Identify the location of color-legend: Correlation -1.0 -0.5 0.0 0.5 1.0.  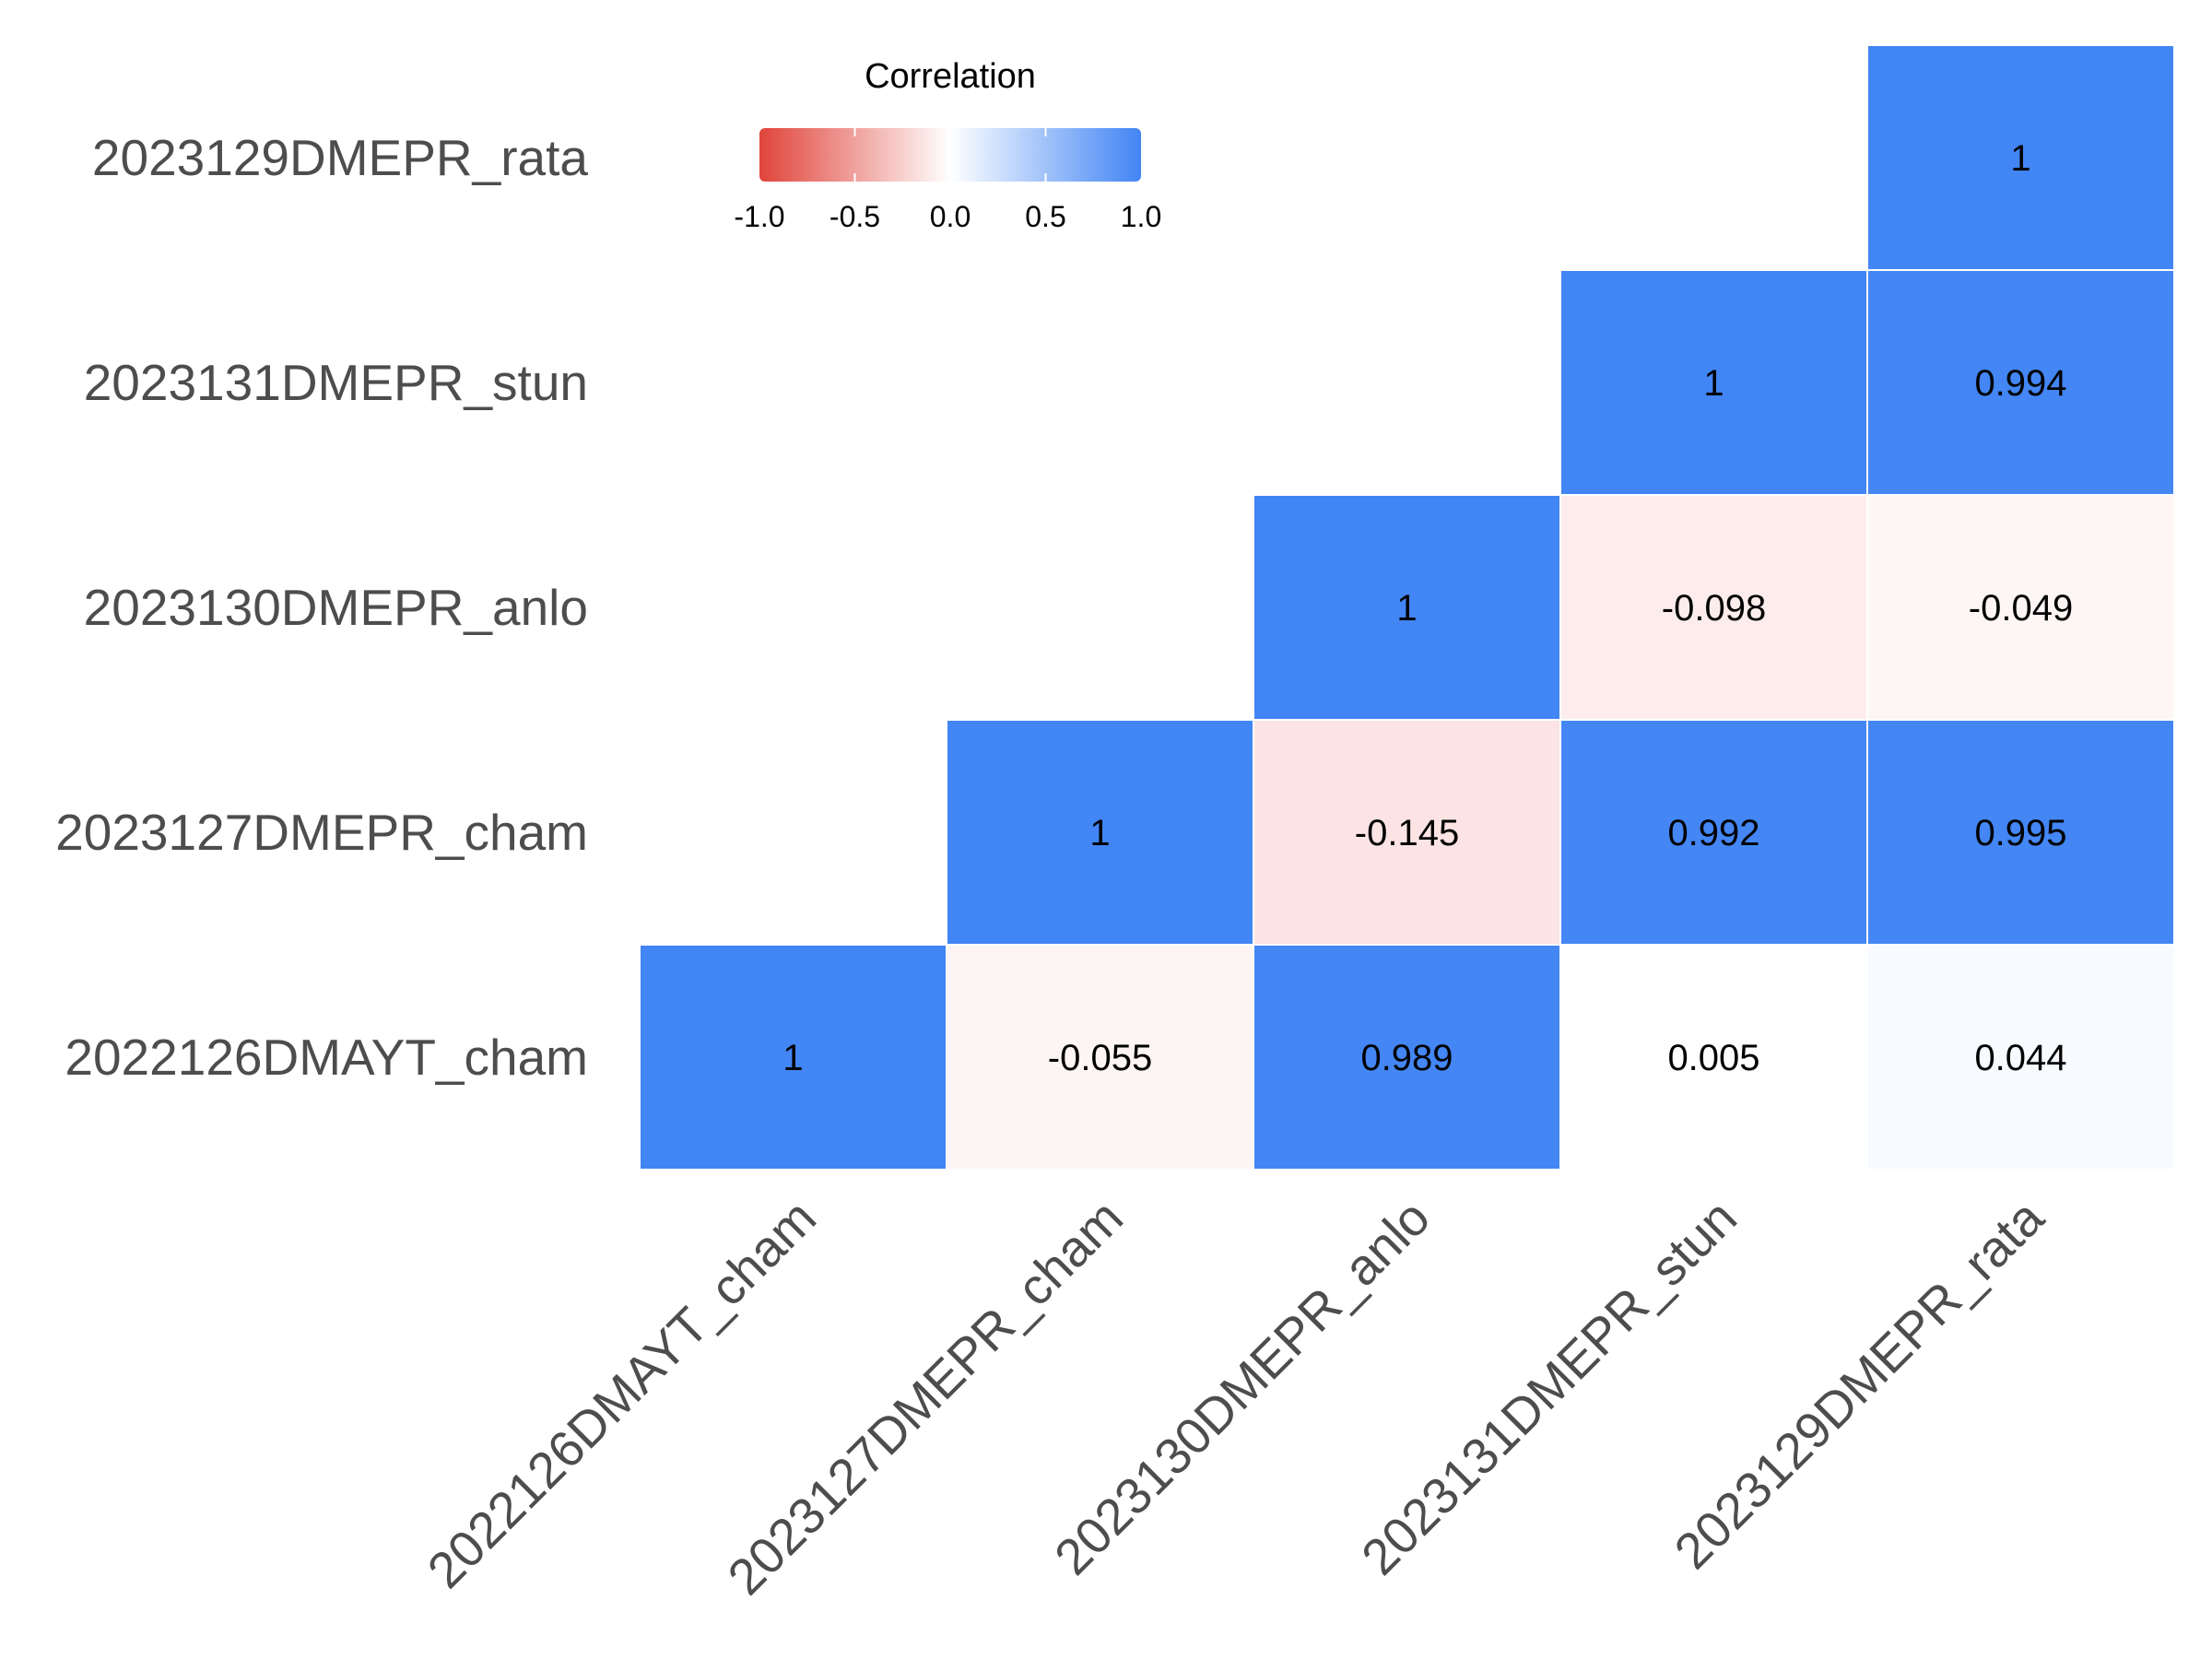
(947, 145).